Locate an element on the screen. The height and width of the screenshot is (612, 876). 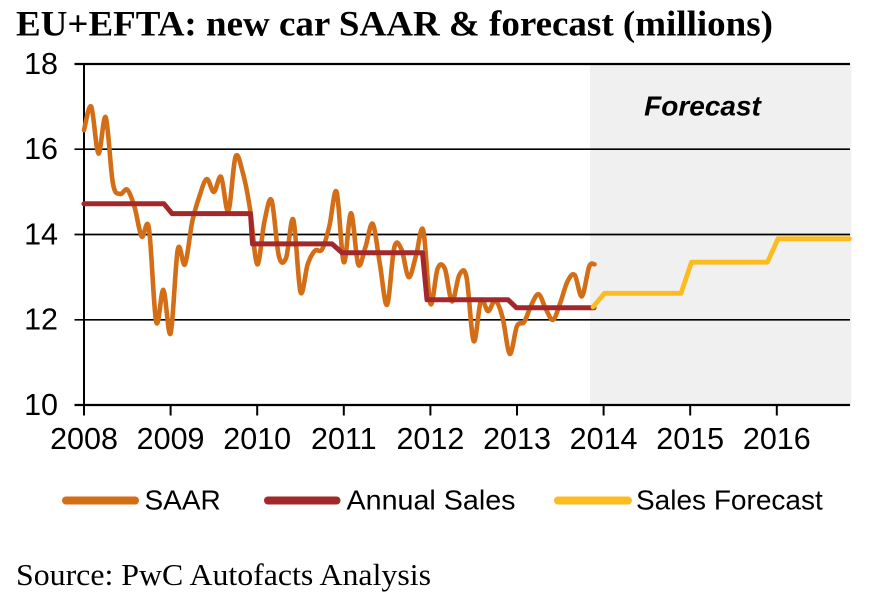
svg-text: 2011 is located at coordinates (344, 439).